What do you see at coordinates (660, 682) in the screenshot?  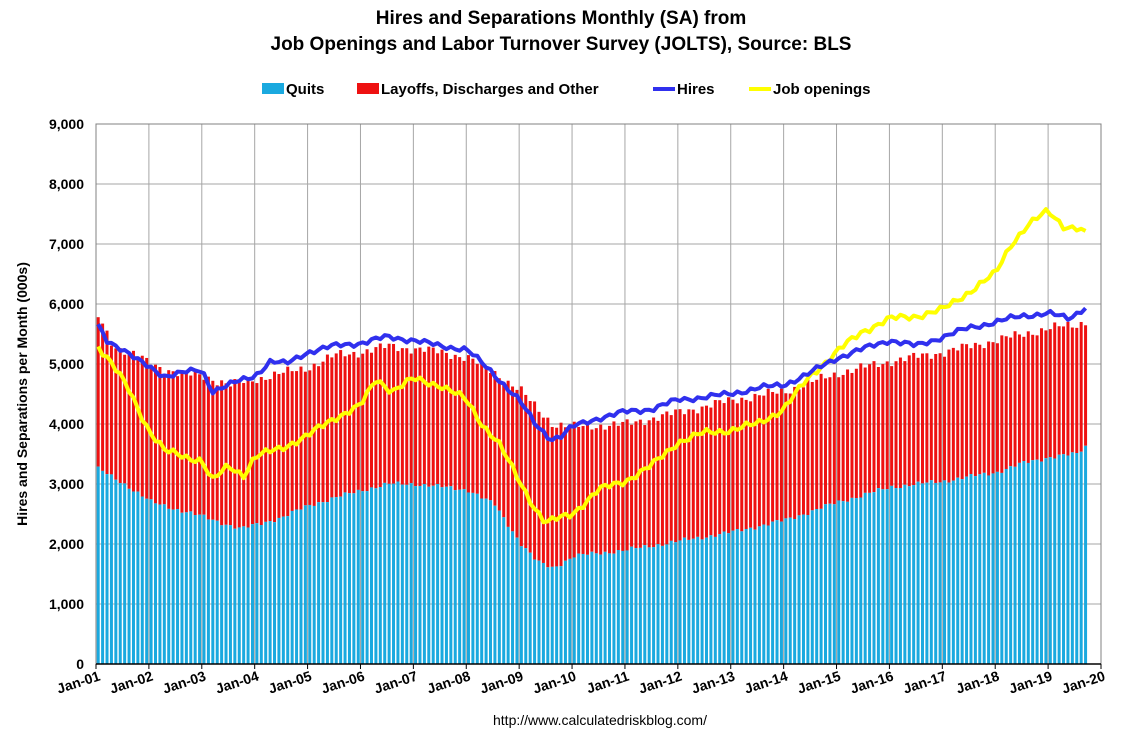 I see `x-tick-label: Jan-12` at bounding box center [660, 682].